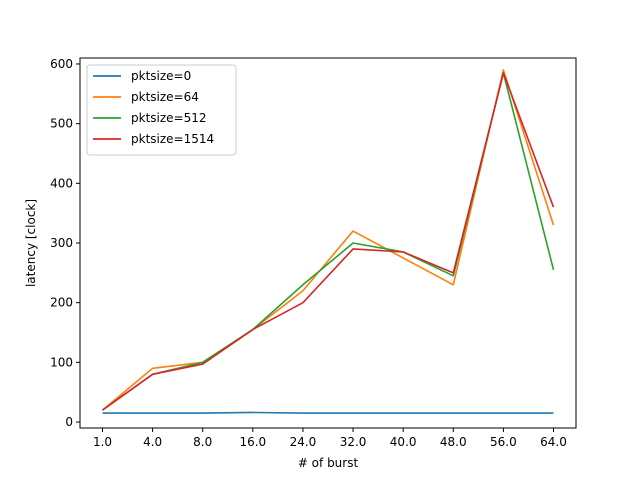  What do you see at coordinates (165, 97) in the screenshot?
I see `legend-label: pktsize=64` at bounding box center [165, 97].